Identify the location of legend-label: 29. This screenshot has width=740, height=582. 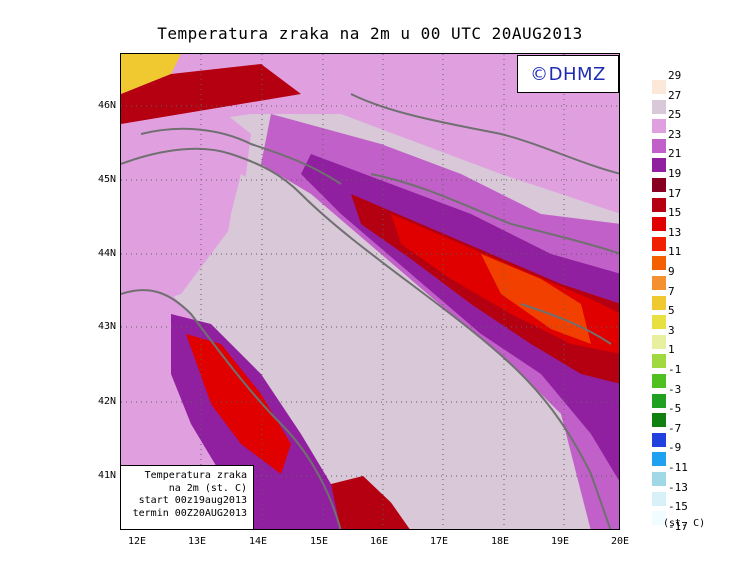
(675, 75).